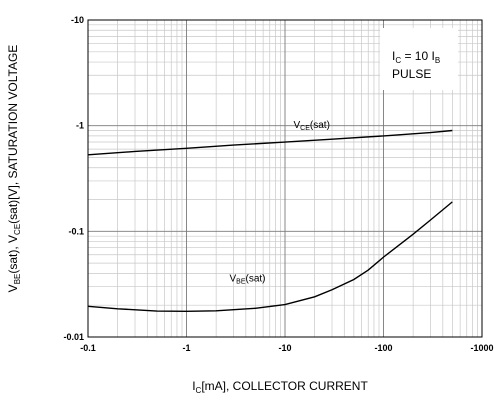 This screenshot has height=403, width=500. What do you see at coordinates (481, 348) in the screenshot?
I see `x-tick-label: -1000` at bounding box center [481, 348].